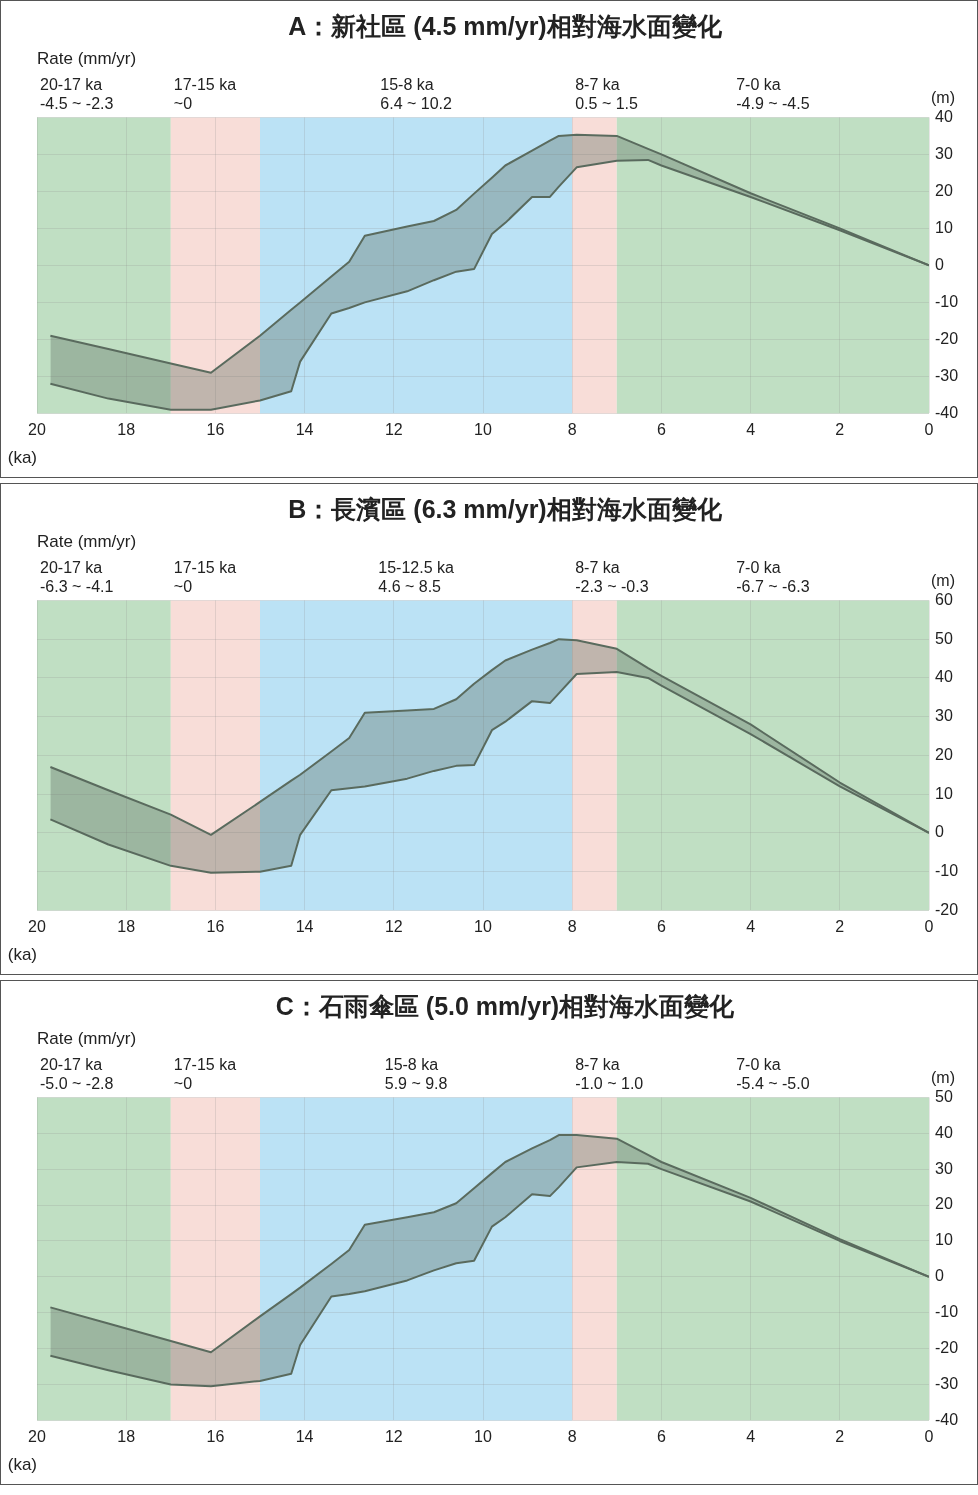  What do you see at coordinates (505, 508) in the screenshot?
I see `chart-title: B：長濱區 (6.3 mm/yr)相對海水面變化` at bounding box center [505, 508].